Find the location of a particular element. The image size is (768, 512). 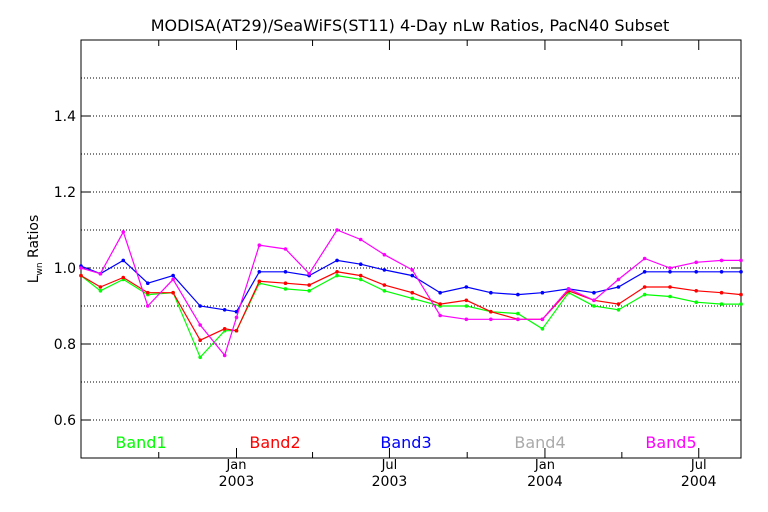

y-axis-label: Lwn Ratios is located at coordinates (35, 249).